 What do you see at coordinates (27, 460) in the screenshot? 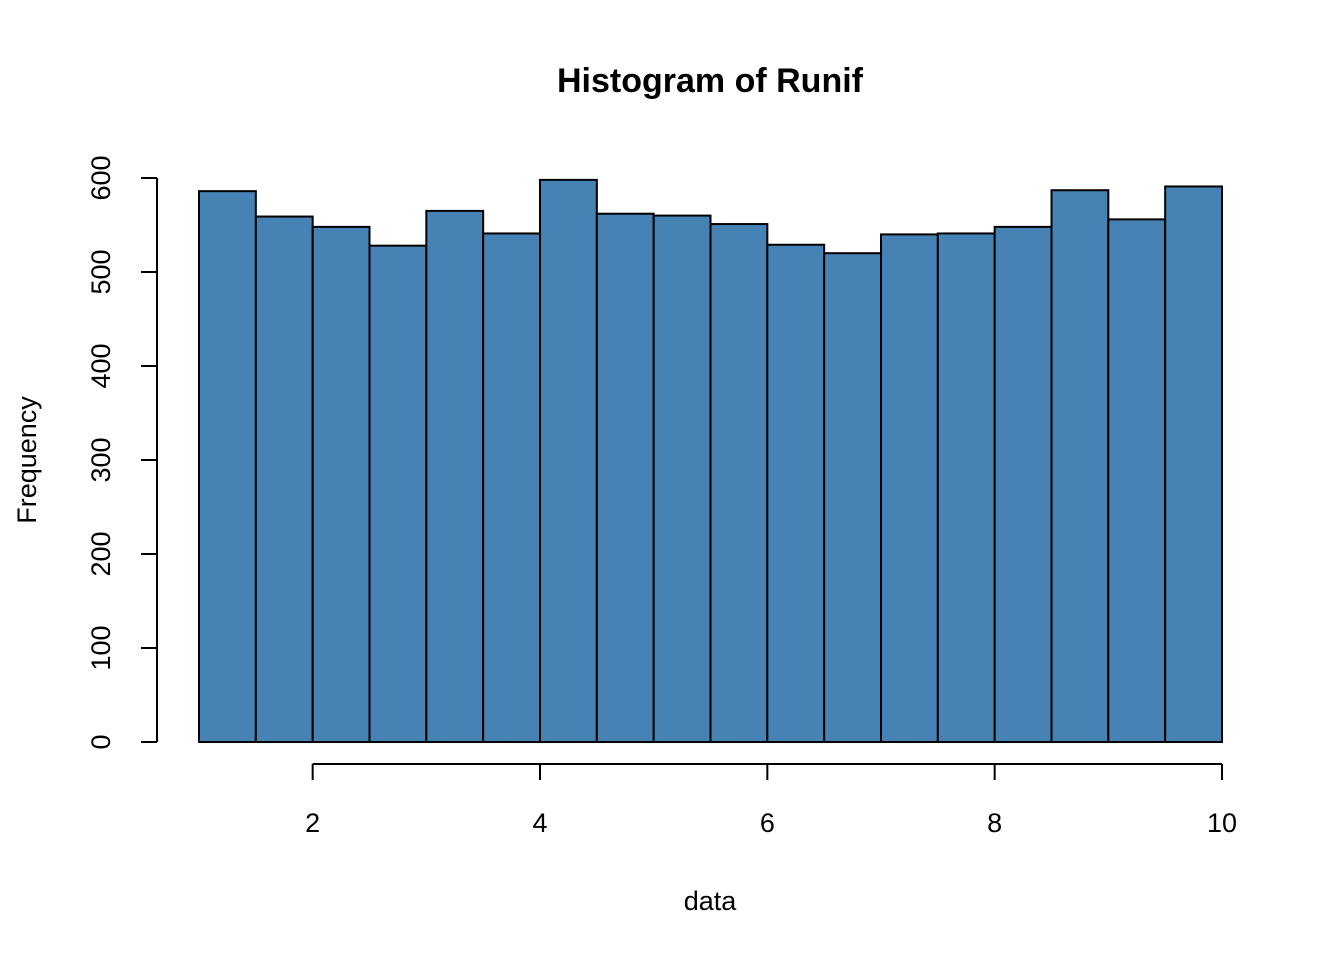
I see `y-axis-label: Frequency` at bounding box center [27, 460].